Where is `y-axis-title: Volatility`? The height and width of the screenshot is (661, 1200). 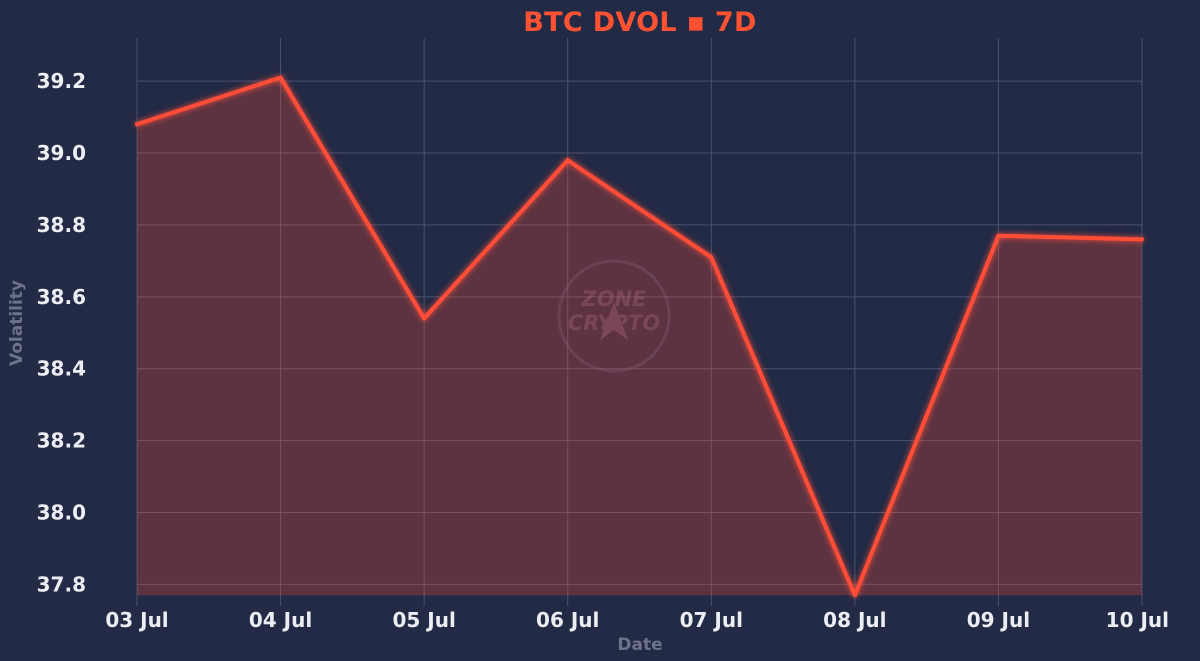
y-axis-title: Volatility is located at coordinates (17, 323).